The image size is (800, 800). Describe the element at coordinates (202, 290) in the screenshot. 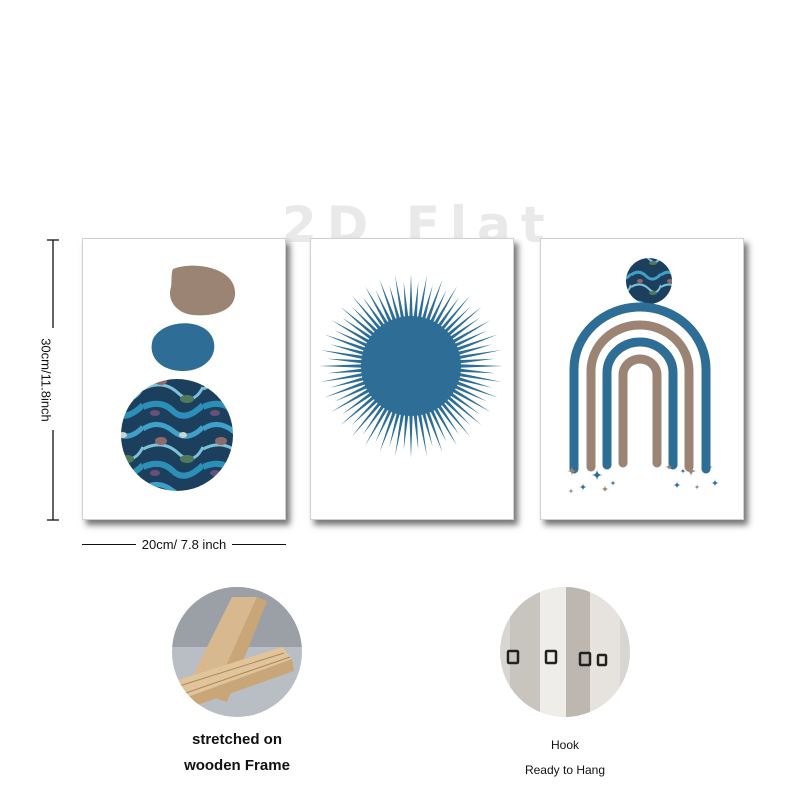

I see `taupe-stone` at that location.